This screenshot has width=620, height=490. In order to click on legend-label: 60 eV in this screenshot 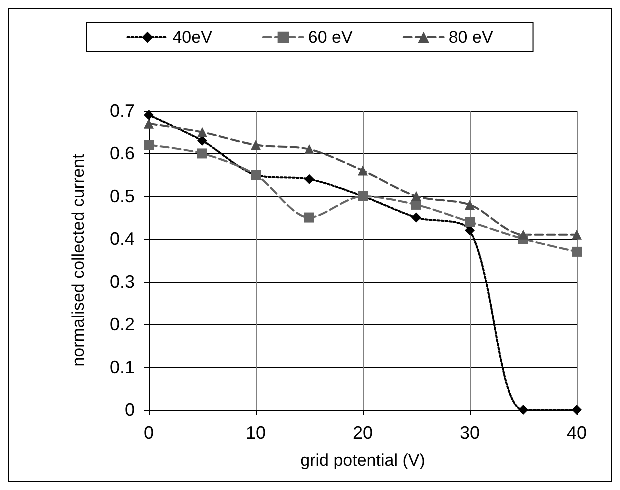, I will do `click(331, 37)`.